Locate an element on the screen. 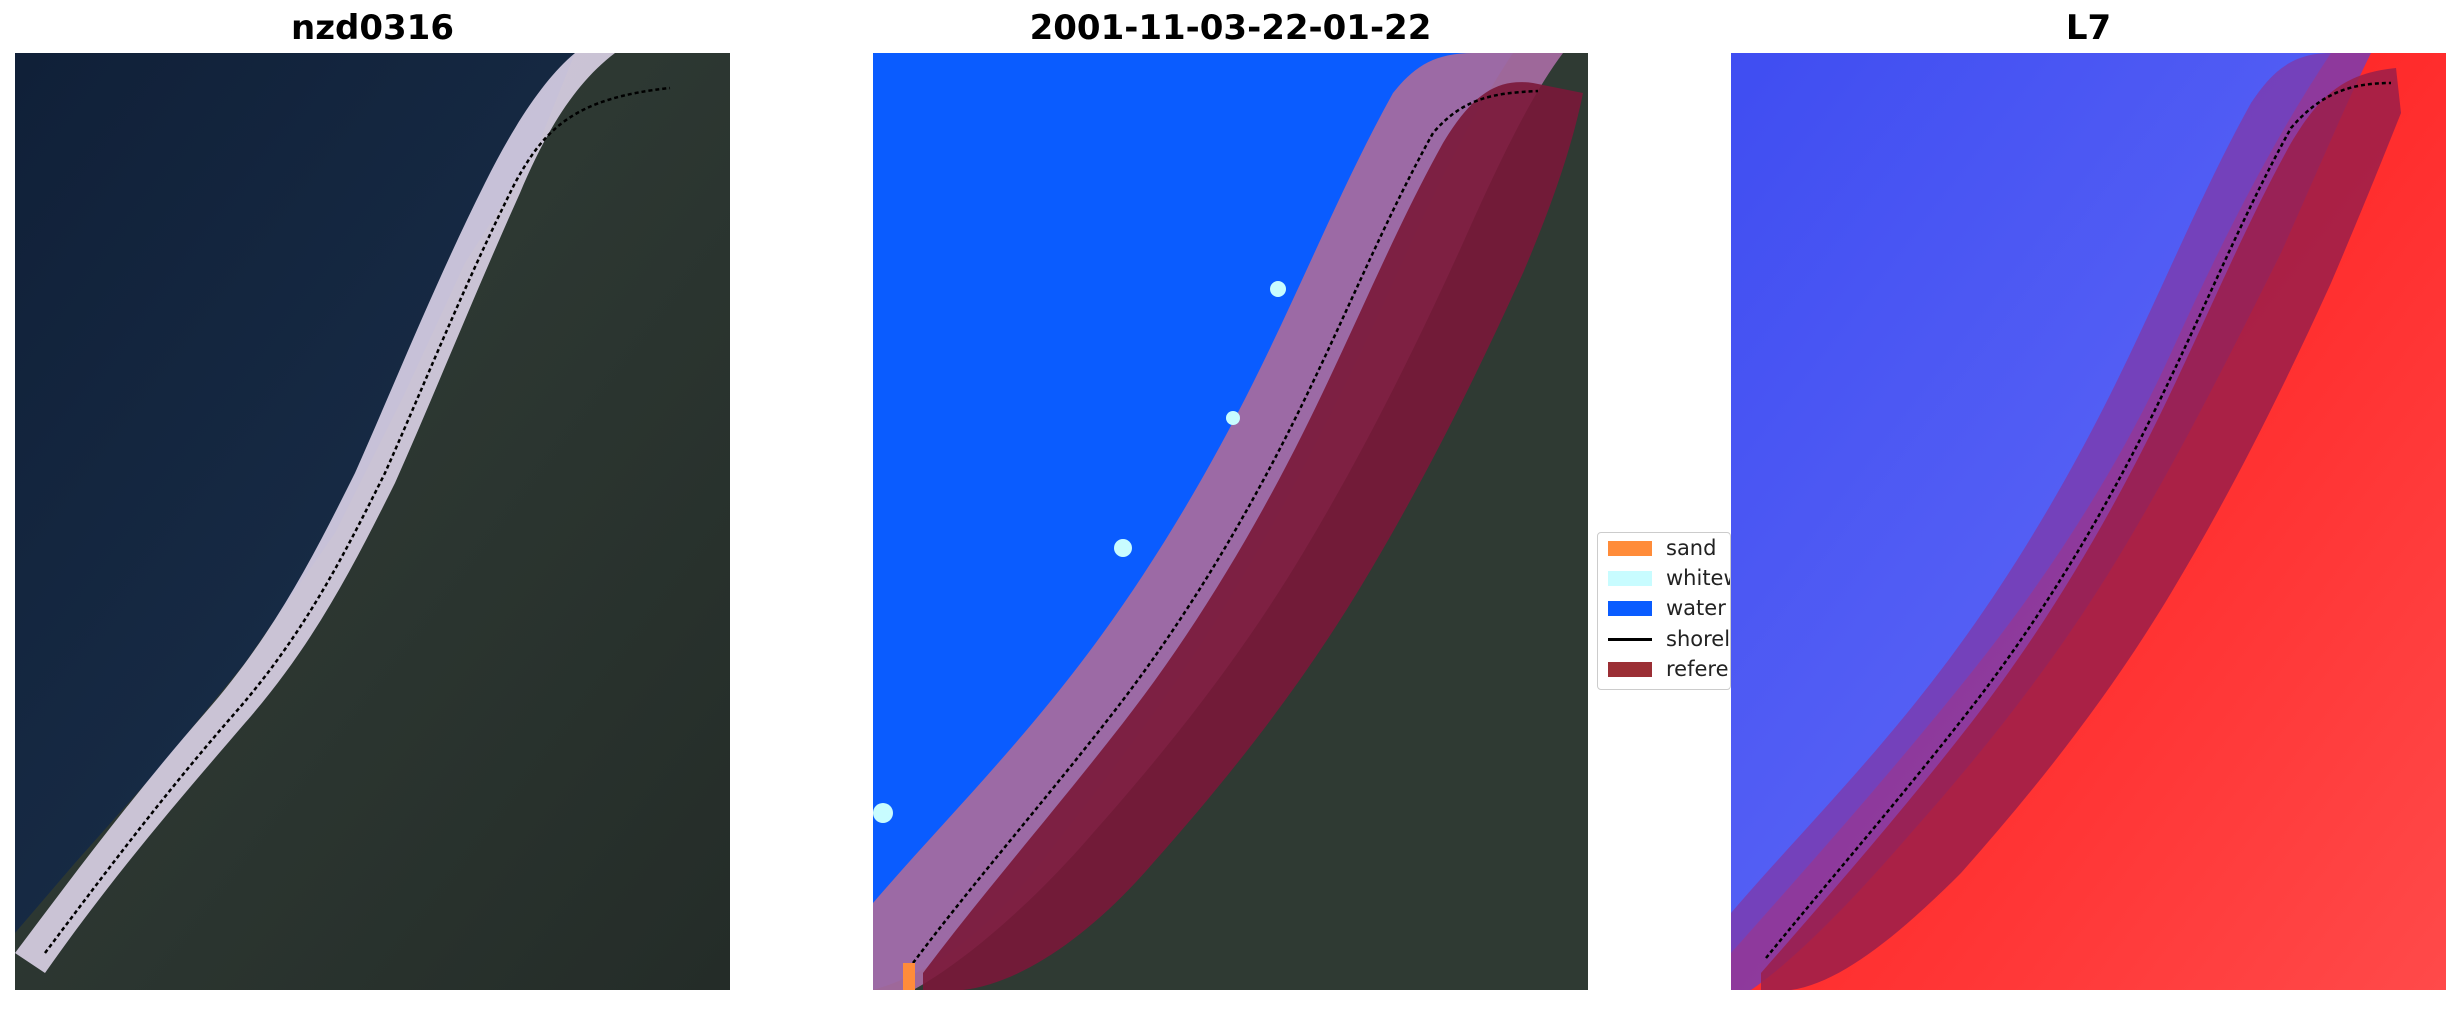 This screenshot has height=1009, width=2460. panel-title-image-name: nzd0316 is located at coordinates (372, 28).